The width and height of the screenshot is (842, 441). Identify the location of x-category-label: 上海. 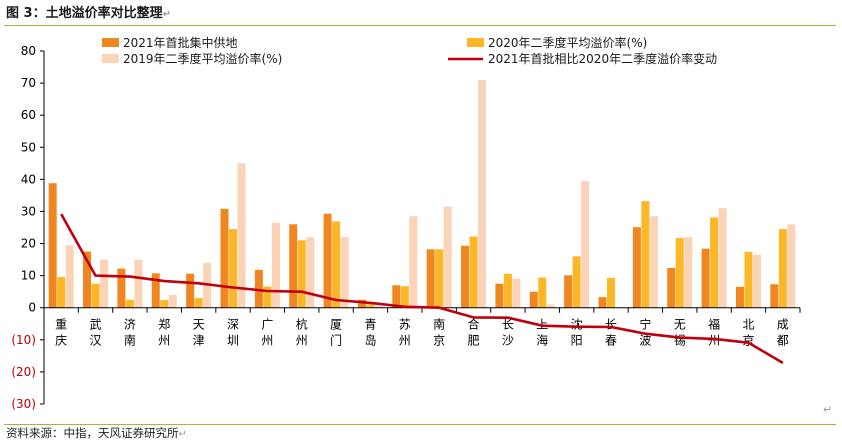
(542, 333).